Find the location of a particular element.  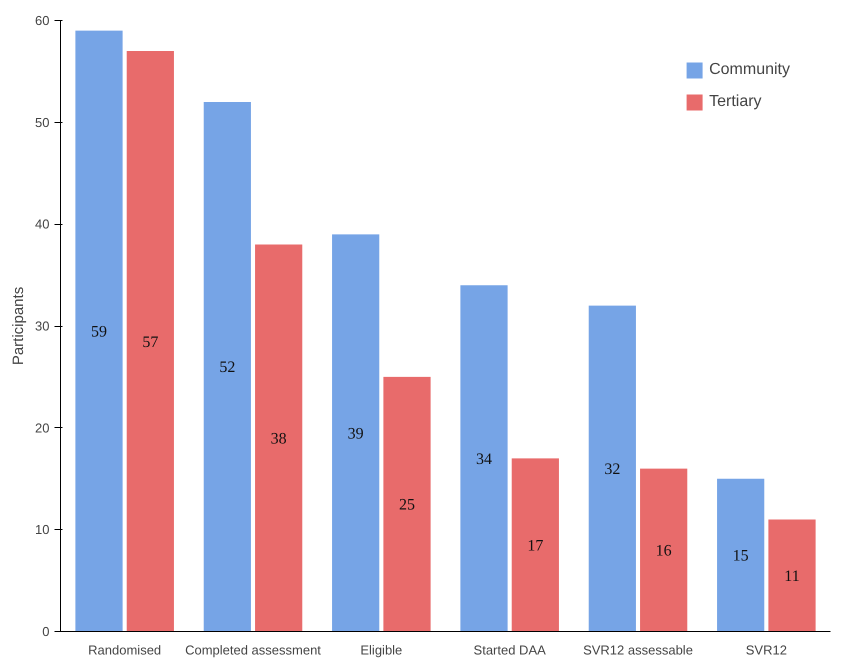

y-tick-label: 30 is located at coordinates (42, 326).